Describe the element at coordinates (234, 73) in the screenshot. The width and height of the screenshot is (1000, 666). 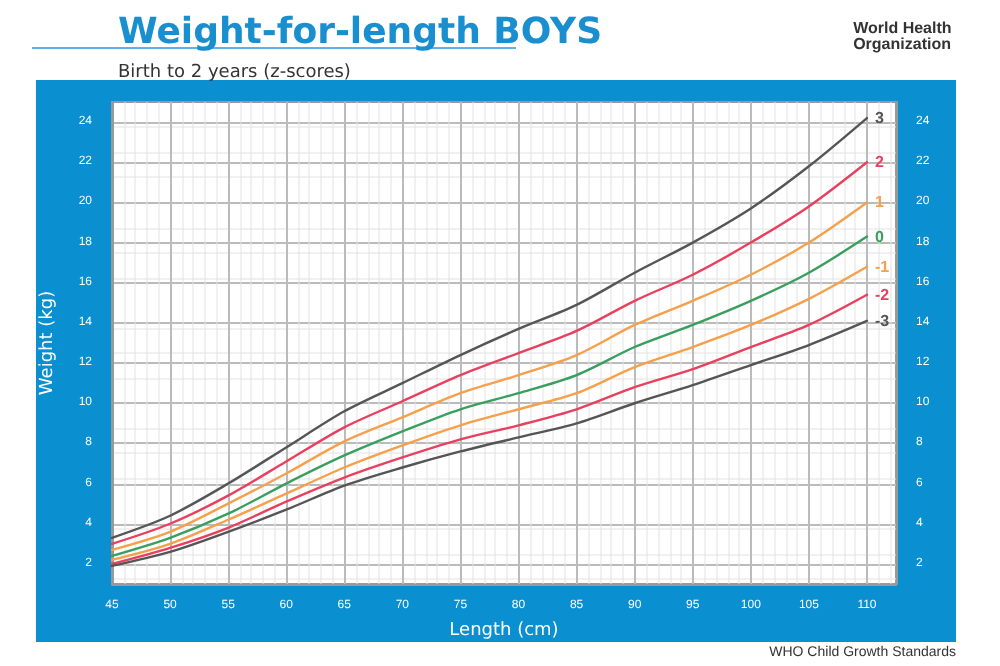
I see `chart-subtitle: Birth to 2 years (z-scores)` at that location.